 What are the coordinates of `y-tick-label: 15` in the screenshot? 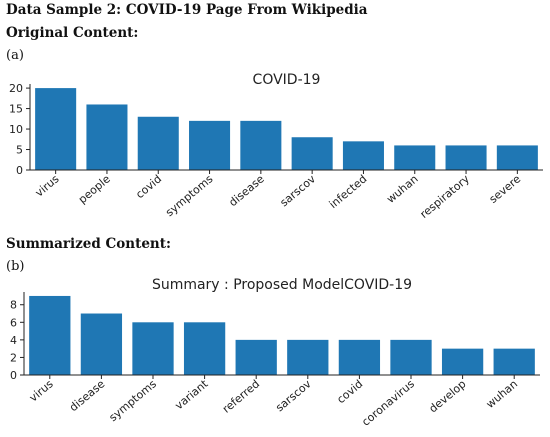 It's located at (16, 109).